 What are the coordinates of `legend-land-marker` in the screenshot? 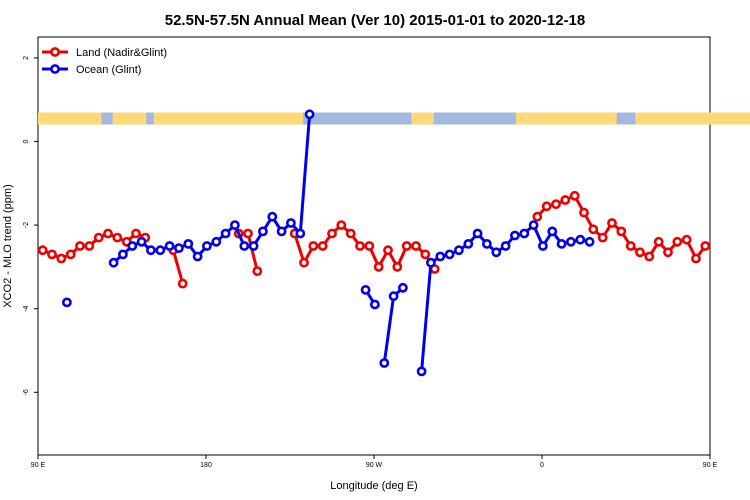 It's located at (55, 52).